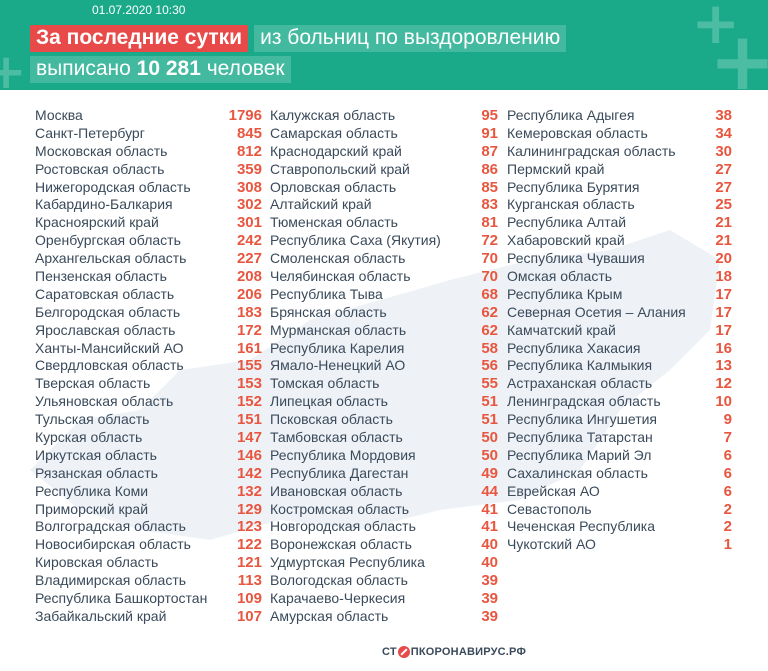 This screenshot has width=768, height=671. What do you see at coordinates (551, 544) in the screenshot?
I see `region-name: Чукотский АО` at bounding box center [551, 544].